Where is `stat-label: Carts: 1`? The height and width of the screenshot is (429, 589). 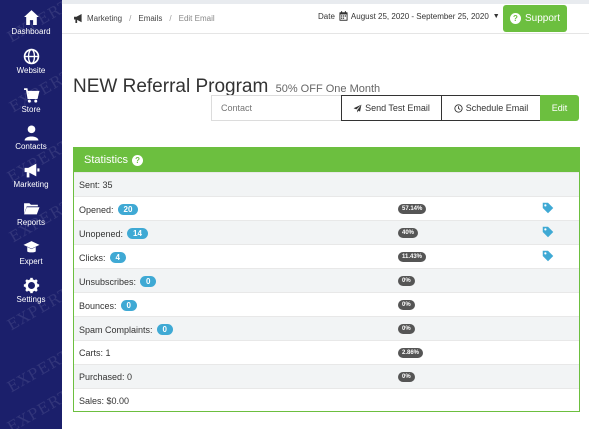
stat-label: Carts: 1 is located at coordinates (95, 353).